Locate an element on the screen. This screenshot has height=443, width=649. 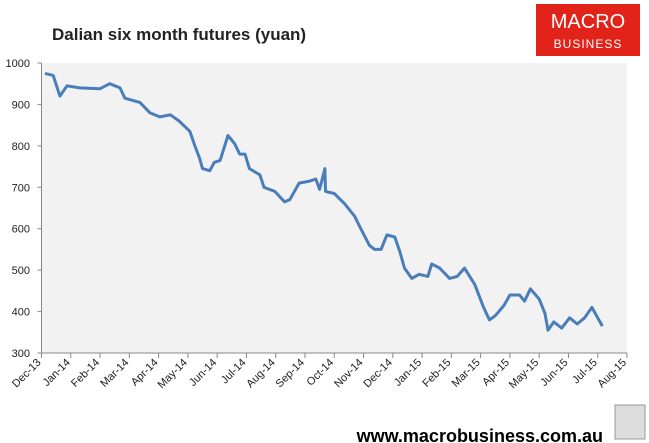
y-tick-label: 600 is located at coordinates (21, 230).